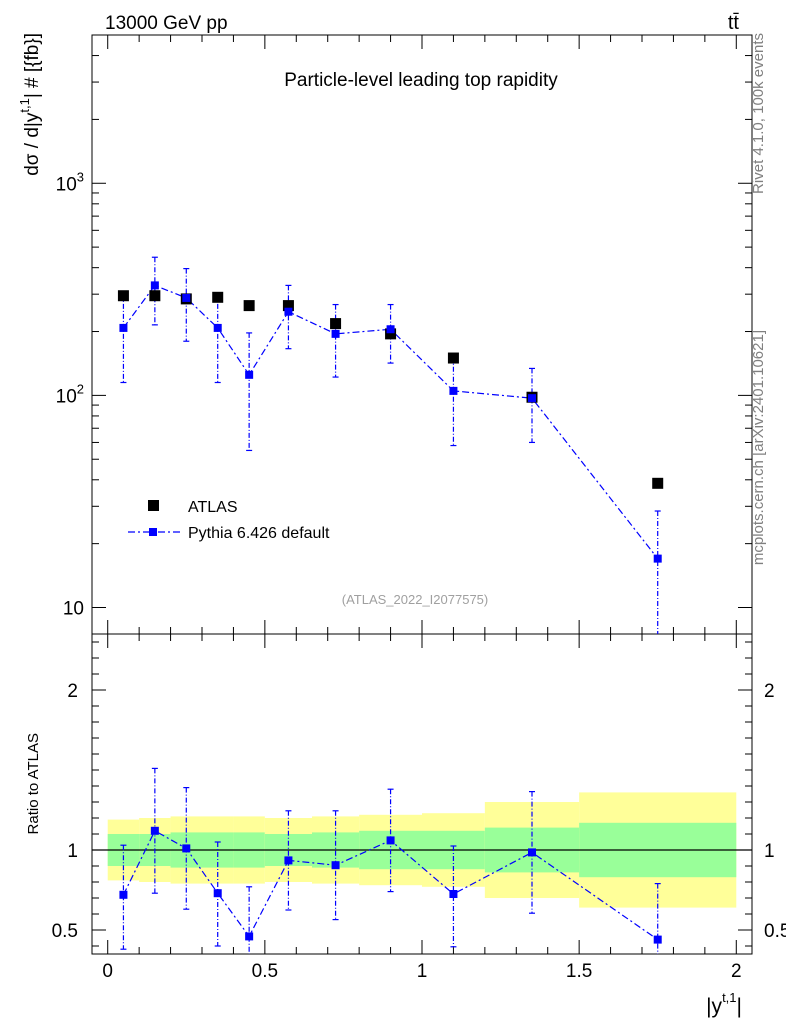 The image size is (786, 1024). Describe the element at coordinates (758, 113) in the screenshot. I see `side-text-top: Rivet 4.1.0, 100k events` at that location.